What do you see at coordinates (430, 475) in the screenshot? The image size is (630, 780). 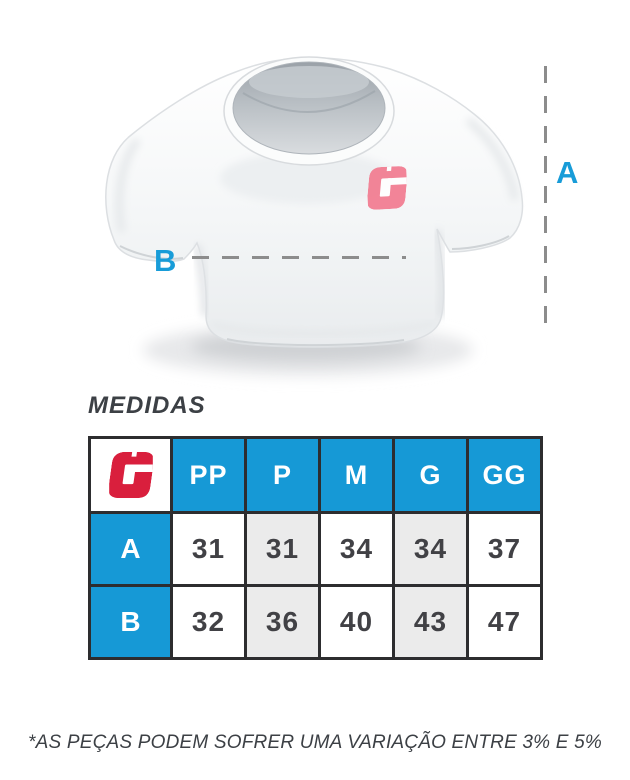 I see `size-col-header: G` at bounding box center [430, 475].